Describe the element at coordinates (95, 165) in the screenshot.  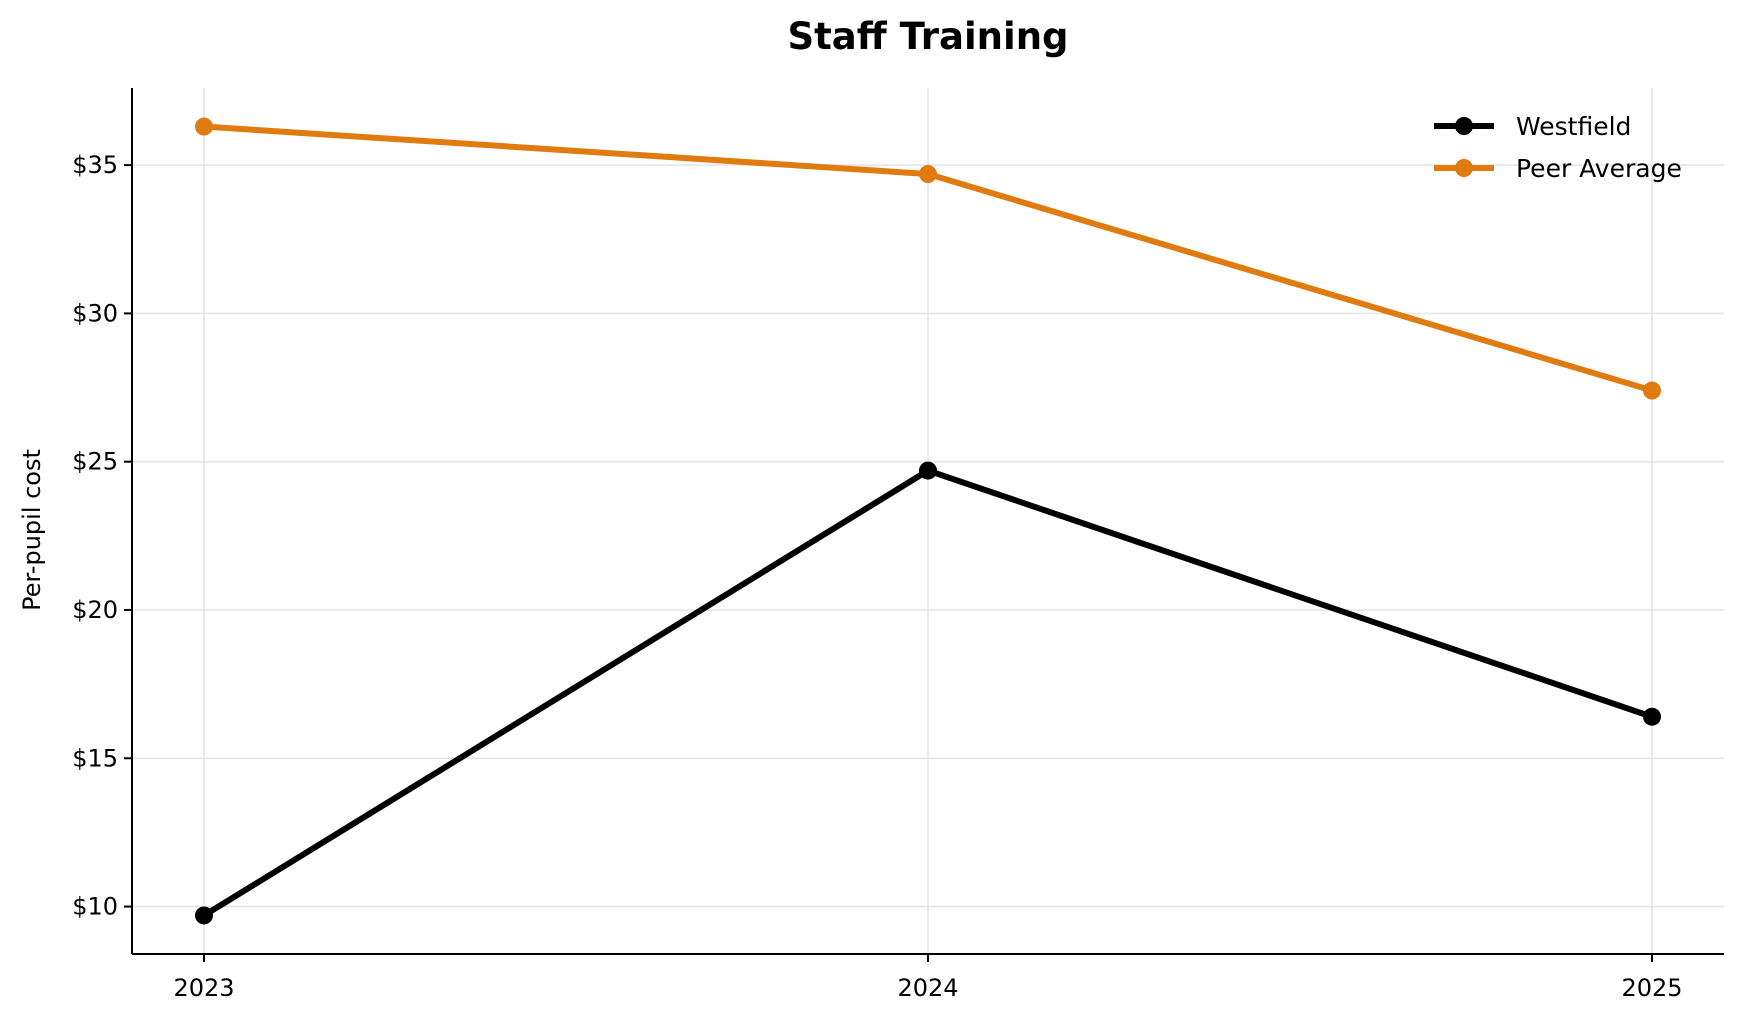
I see `y-tick-label: $35` at that location.